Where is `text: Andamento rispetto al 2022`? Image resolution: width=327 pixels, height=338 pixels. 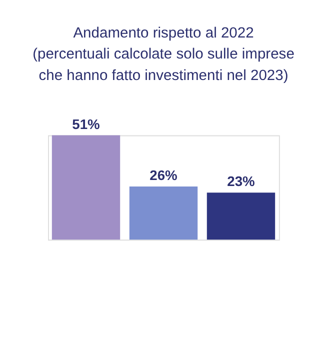
text: Andamento rispetto al 2022 is located at coordinates (163, 33).